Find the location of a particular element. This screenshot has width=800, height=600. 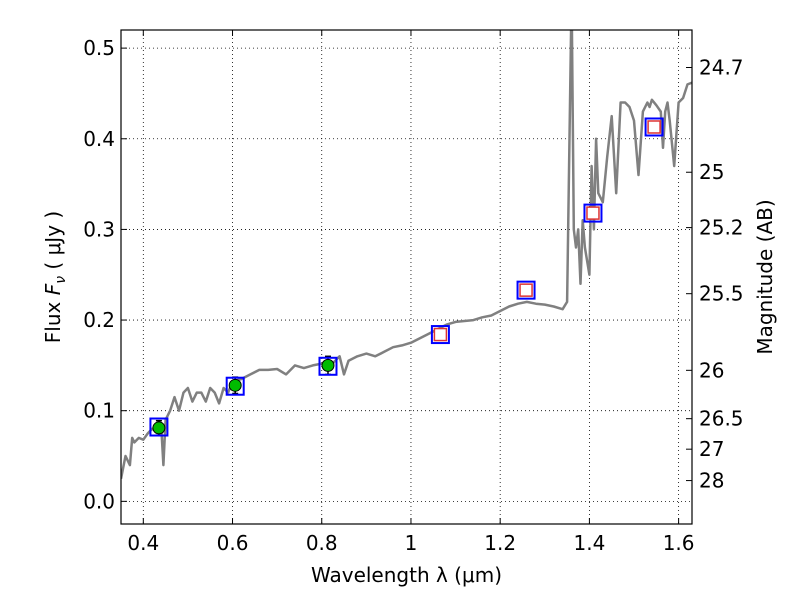

magnitude-tick-label: 25.5 is located at coordinates (721, 294).